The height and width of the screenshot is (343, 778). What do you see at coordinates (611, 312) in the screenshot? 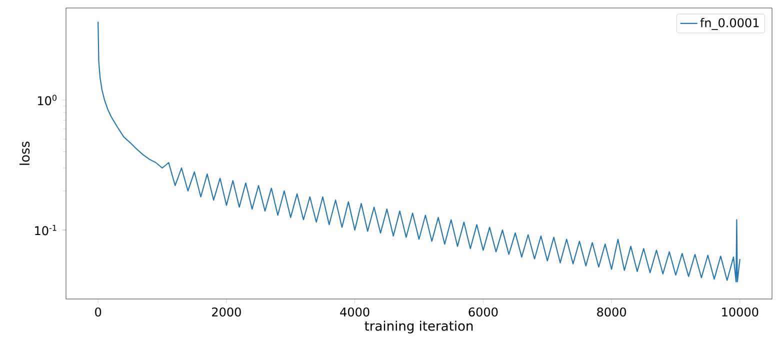
I see `x-tick-label: 8000` at bounding box center [611, 312].